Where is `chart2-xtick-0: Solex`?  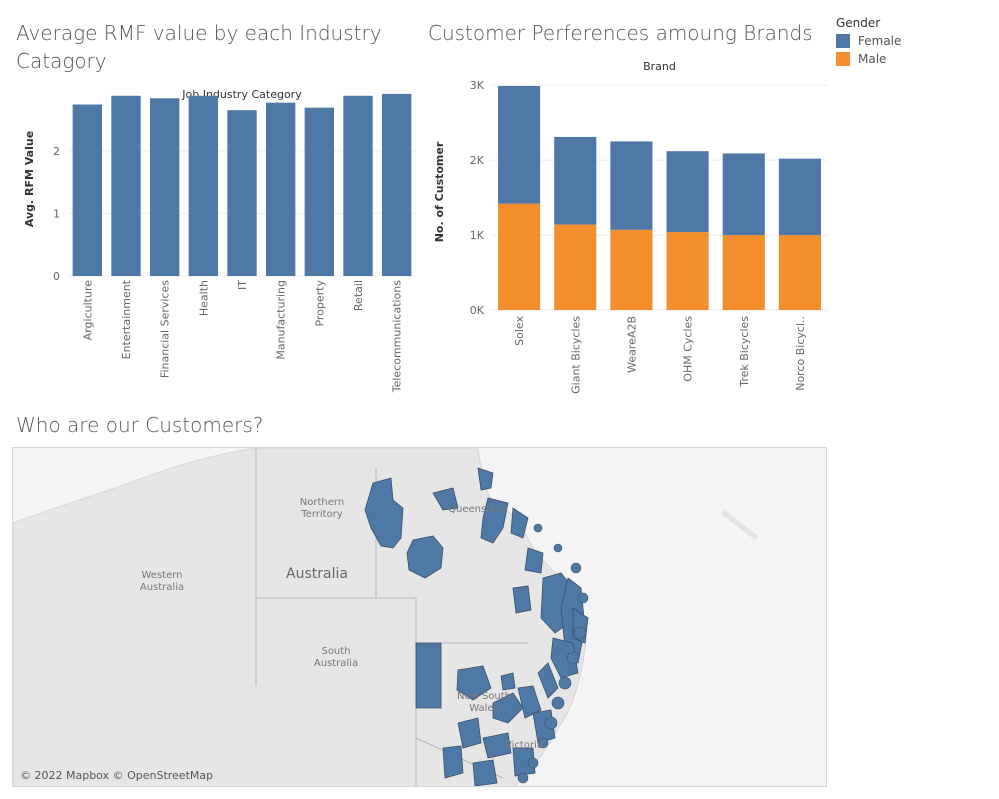
chart2-xtick-0: Solex is located at coordinates (519, 331).